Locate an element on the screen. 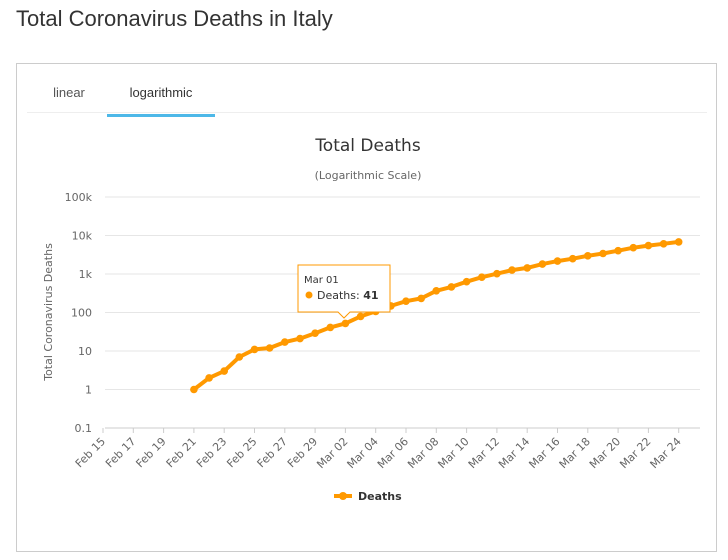 This screenshot has width=728, height=560. x-tick-label: Feb 15 is located at coordinates (90, 452).